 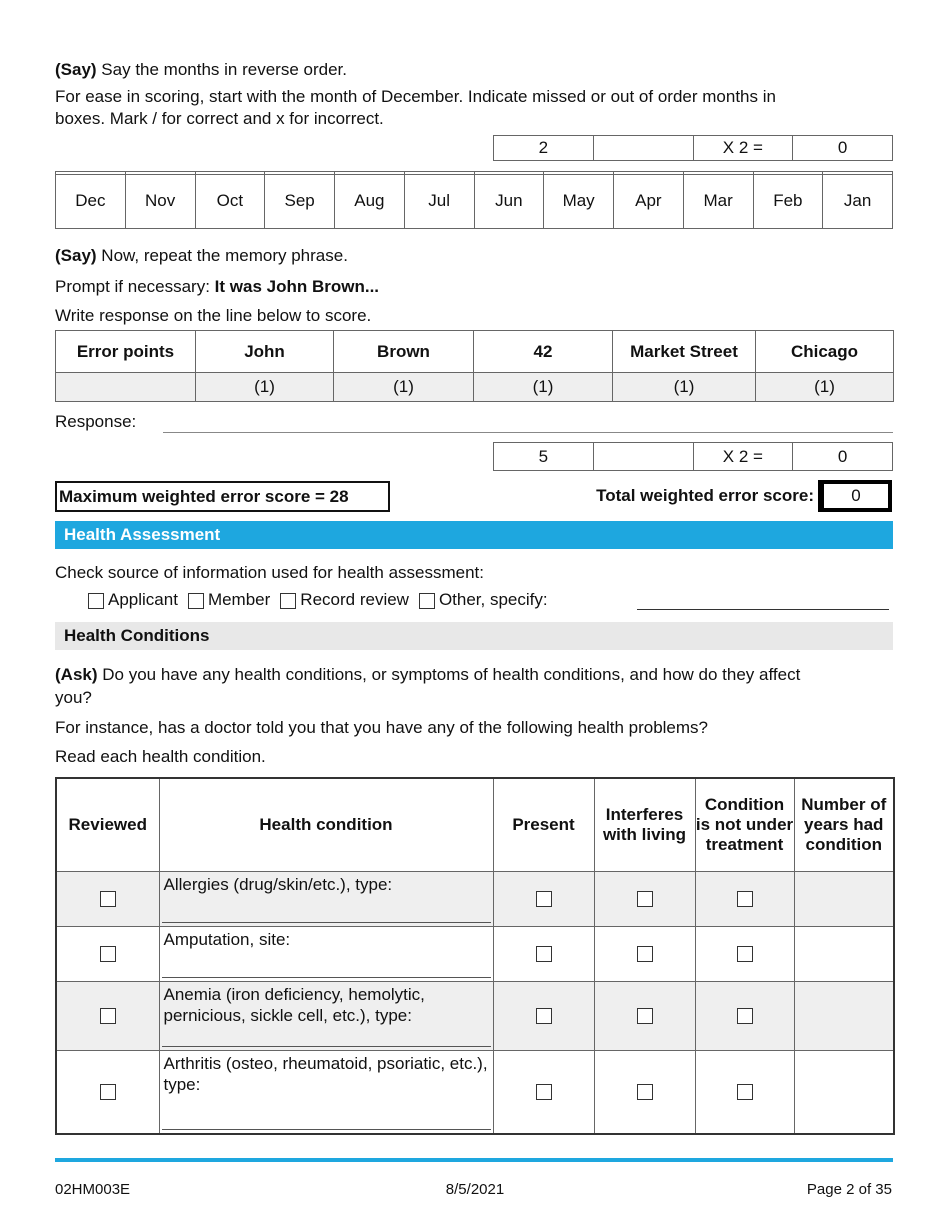 I want to click on response-label: Response:, so click(x=96, y=421).